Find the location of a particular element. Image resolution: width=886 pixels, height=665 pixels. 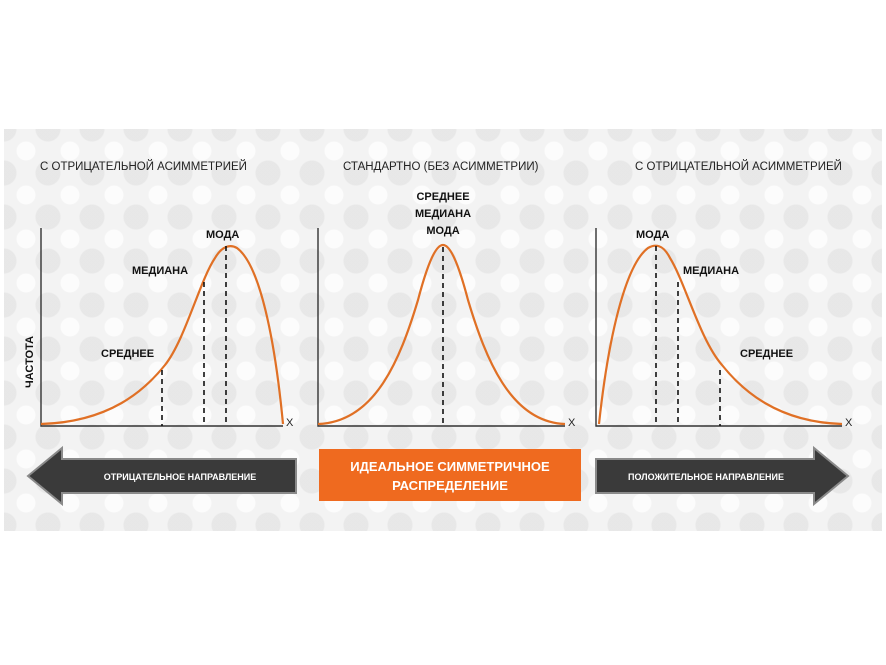

panel-1-axes is located at coordinates (161, 327).